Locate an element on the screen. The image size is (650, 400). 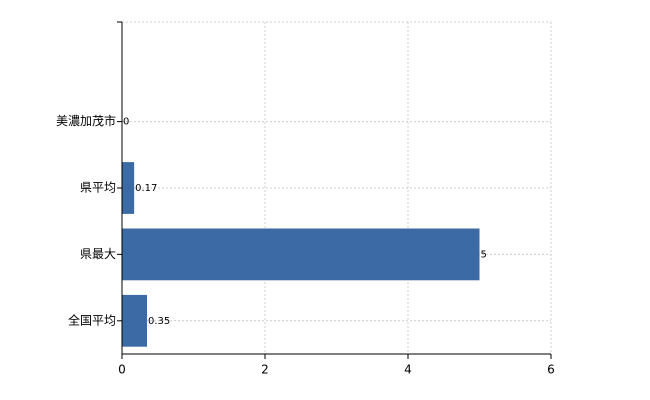
y-tick-label: 県平均 is located at coordinates (98, 188).